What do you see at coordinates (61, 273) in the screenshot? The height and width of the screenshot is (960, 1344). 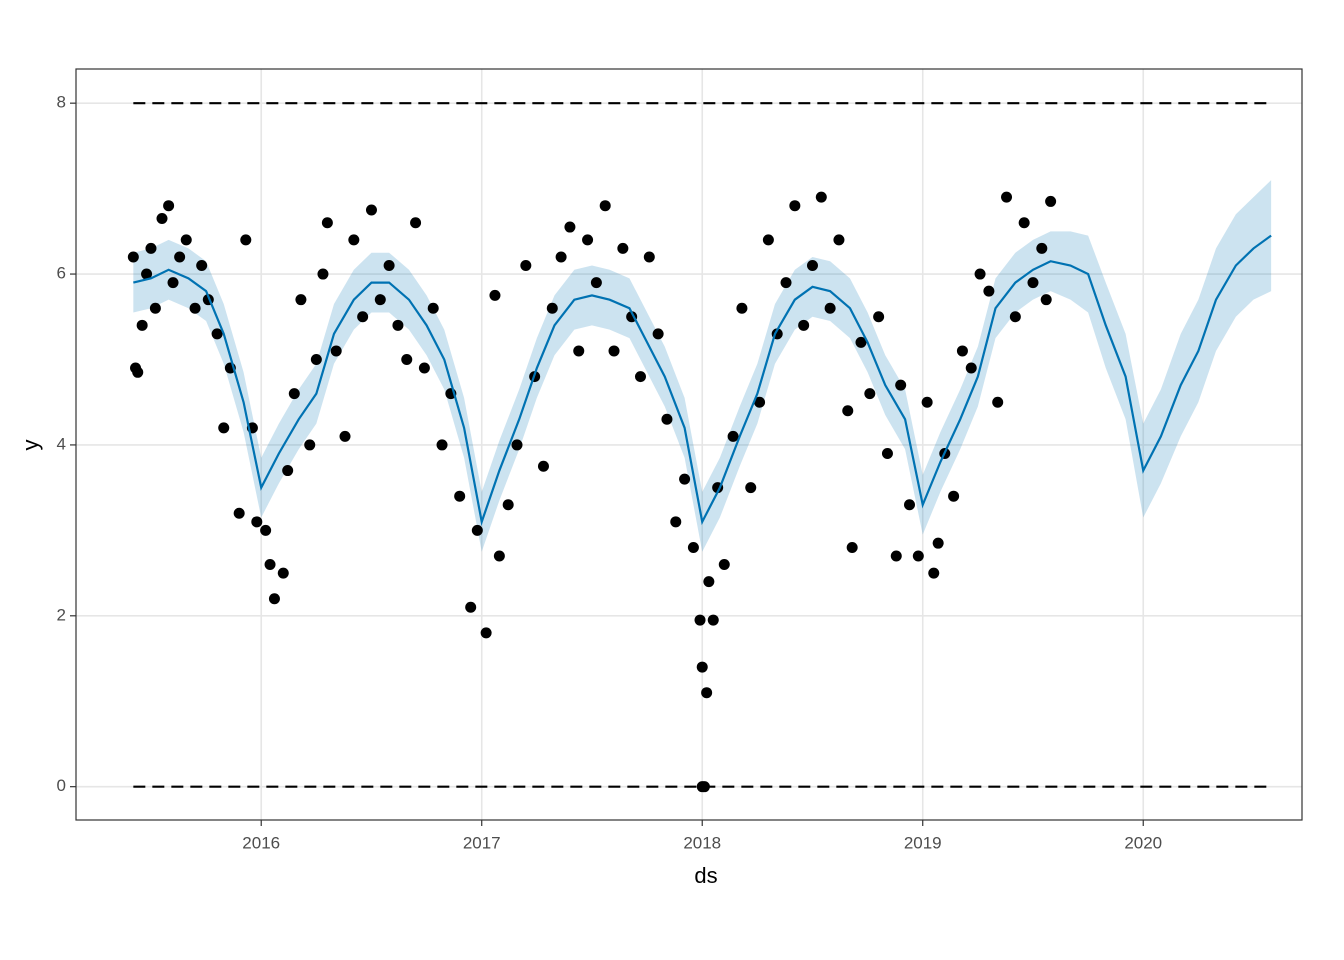 I see `y-tick-label: 6` at bounding box center [61, 273].